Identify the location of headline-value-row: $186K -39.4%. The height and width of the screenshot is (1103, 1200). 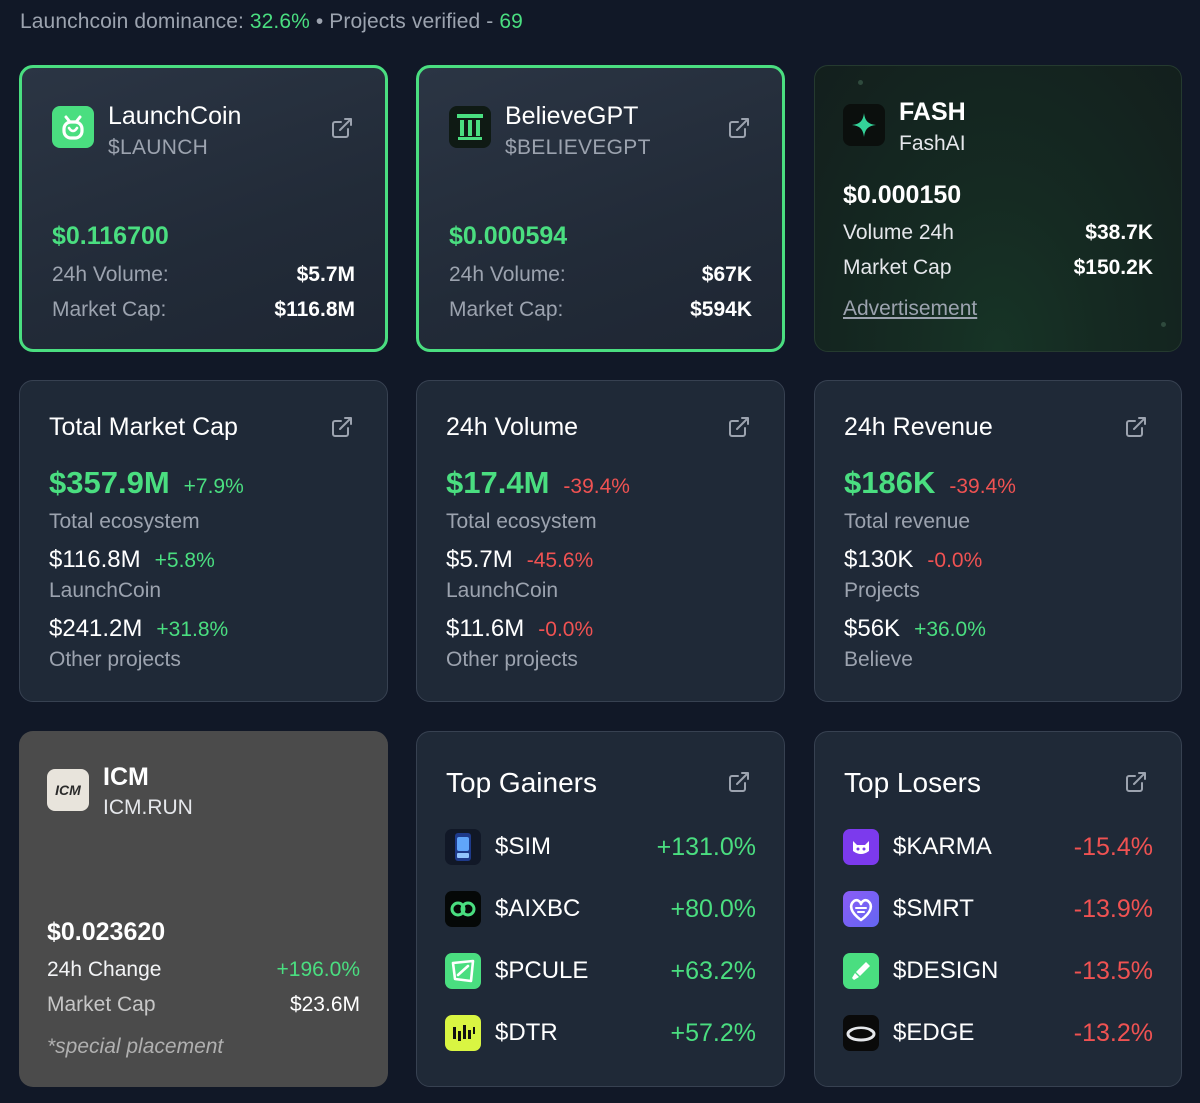
(930, 483).